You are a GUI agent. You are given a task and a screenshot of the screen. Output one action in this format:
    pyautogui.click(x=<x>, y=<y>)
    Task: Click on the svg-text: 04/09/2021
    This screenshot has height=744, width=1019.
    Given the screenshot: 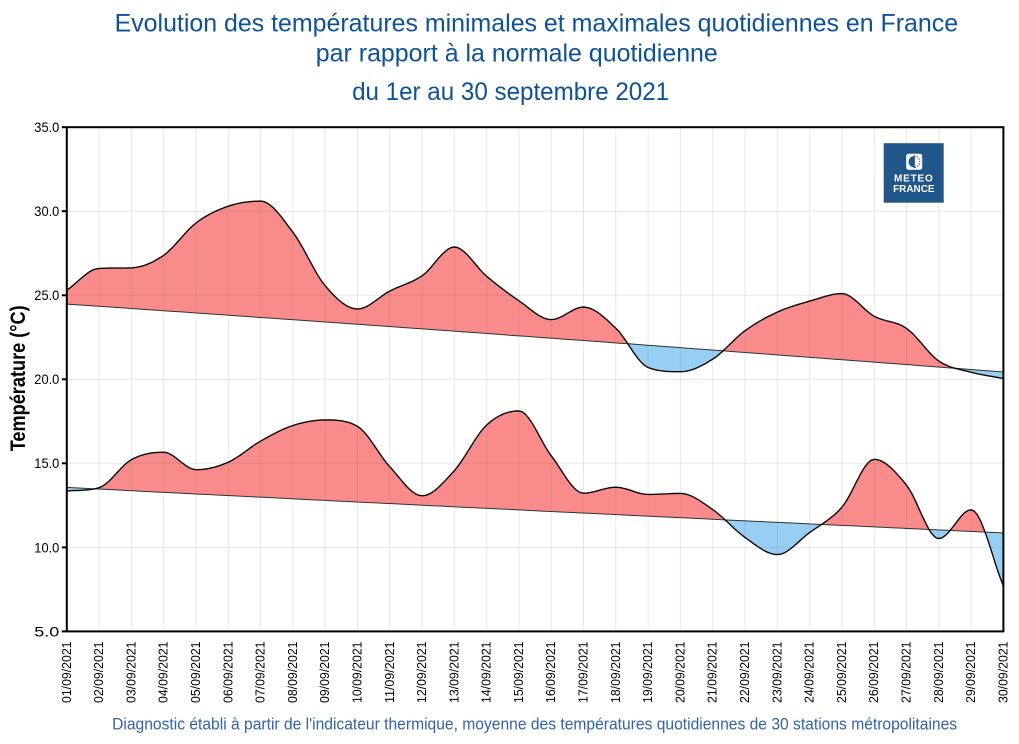 What is the action you would take?
    pyautogui.click(x=163, y=673)
    